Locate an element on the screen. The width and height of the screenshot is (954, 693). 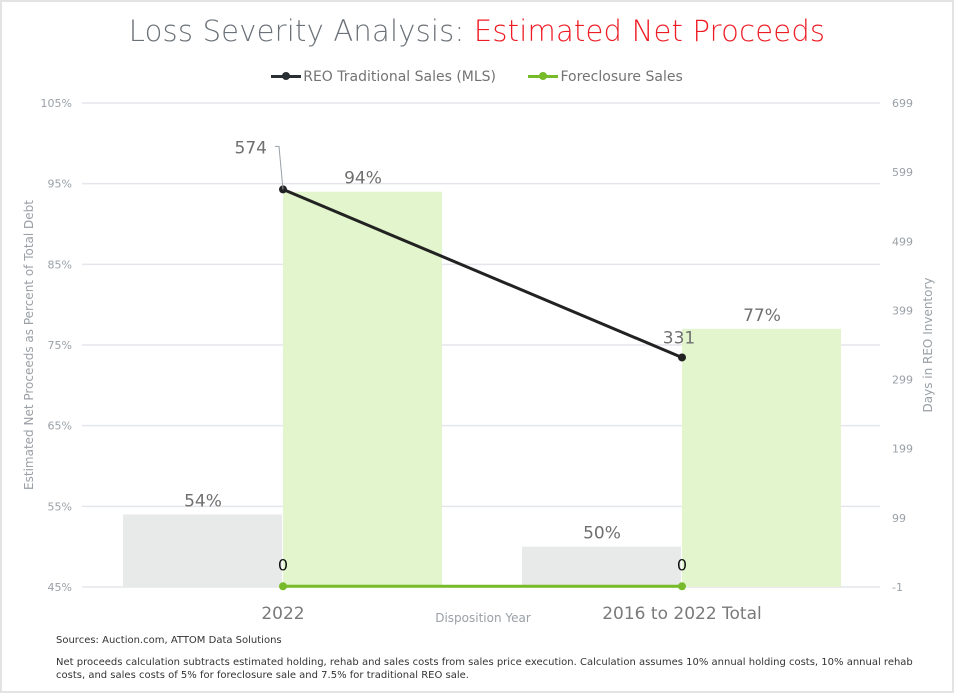
y2-tick-label: 499 is located at coordinates (902, 241).